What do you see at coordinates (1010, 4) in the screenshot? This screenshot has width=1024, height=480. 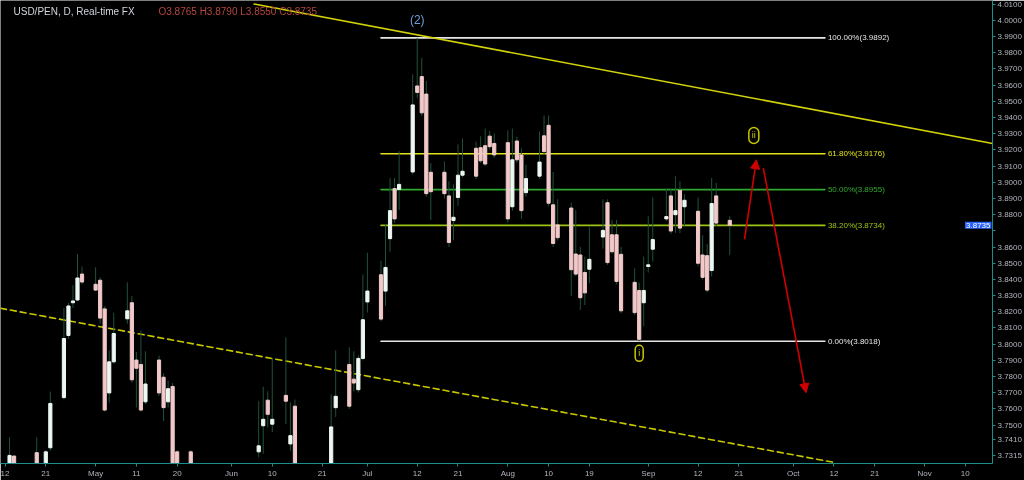 I see `y-tick-label: 4.0100` at bounding box center [1010, 4].